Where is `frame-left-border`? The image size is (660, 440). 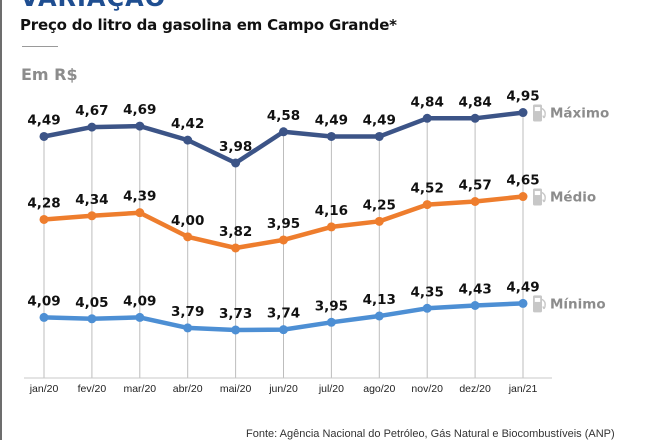 frame-left-border is located at coordinates (1, 220).